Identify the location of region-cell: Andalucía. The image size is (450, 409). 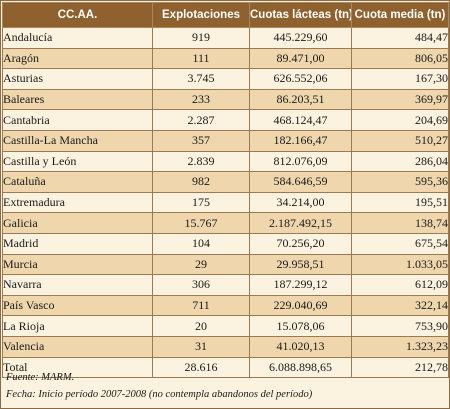
(77, 38).